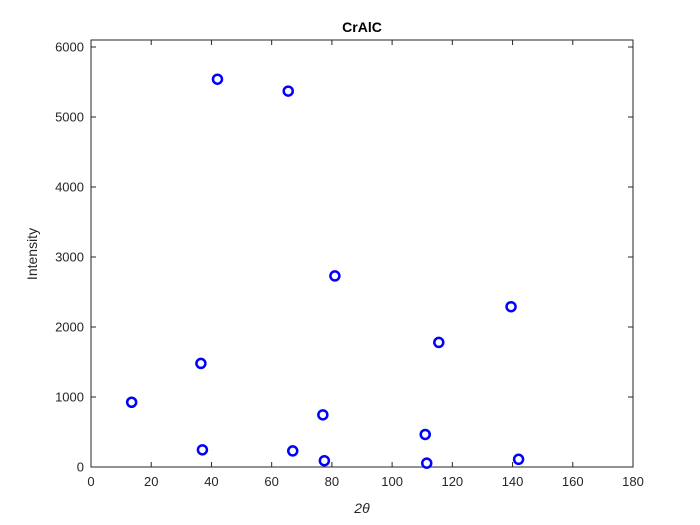 This screenshot has width=700, height=525. I want to click on x-tick-label: 80, so click(332, 481).